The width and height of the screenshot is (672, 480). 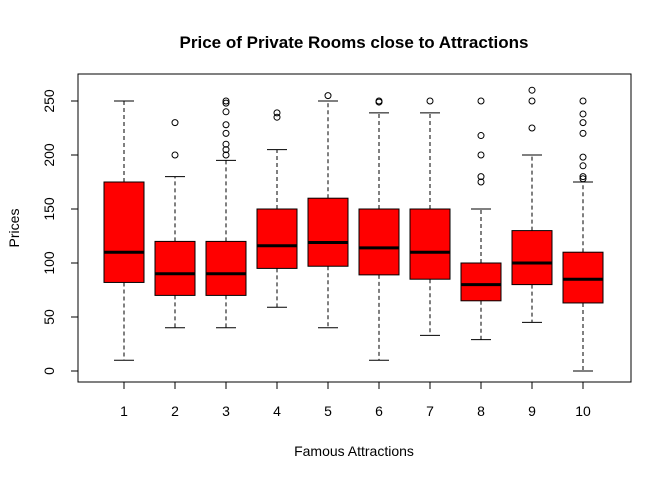 I want to click on x-axis-label: Famous Attractions, so click(x=354, y=451).